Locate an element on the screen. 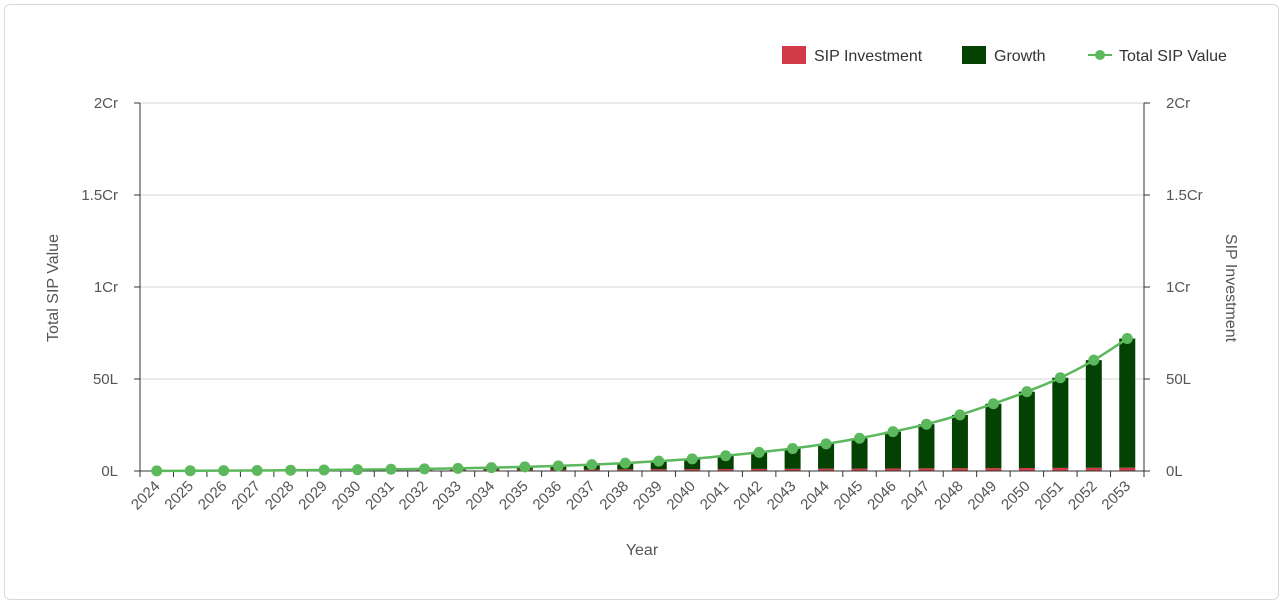 Image resolution: width=1284 pixels, height=604 pixels. x-tick-label: 2042 is located at coordinates (748, 496).